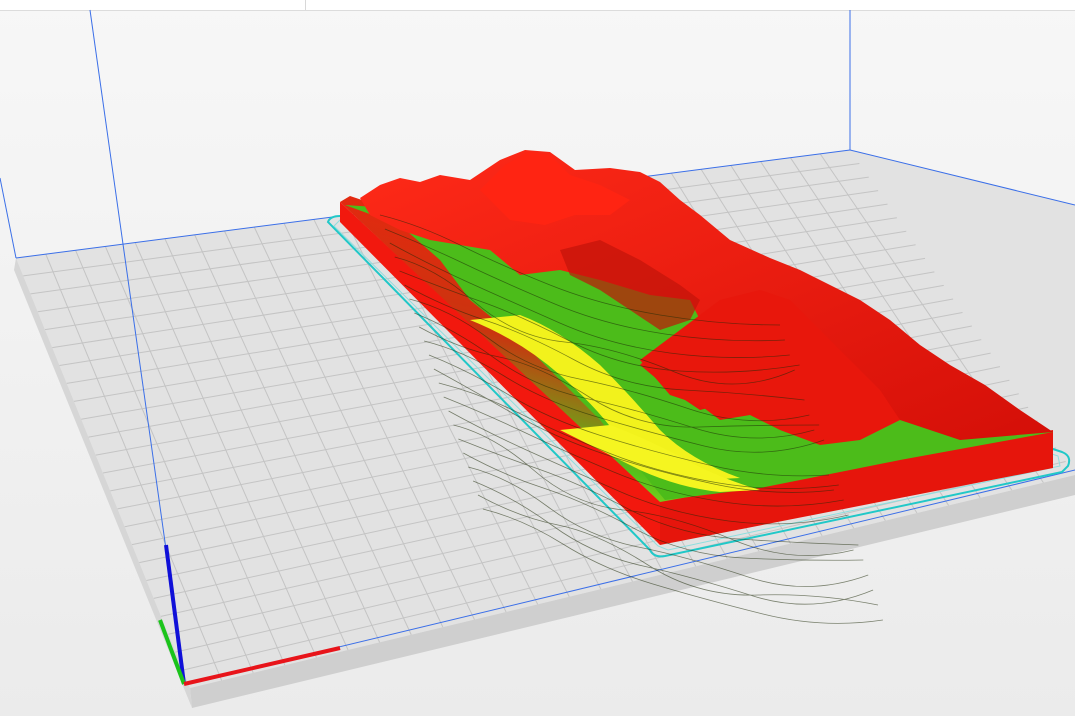 This screenshot has height=716, width=1075. I want to click on valley-yellow-band, so click(605, 397).